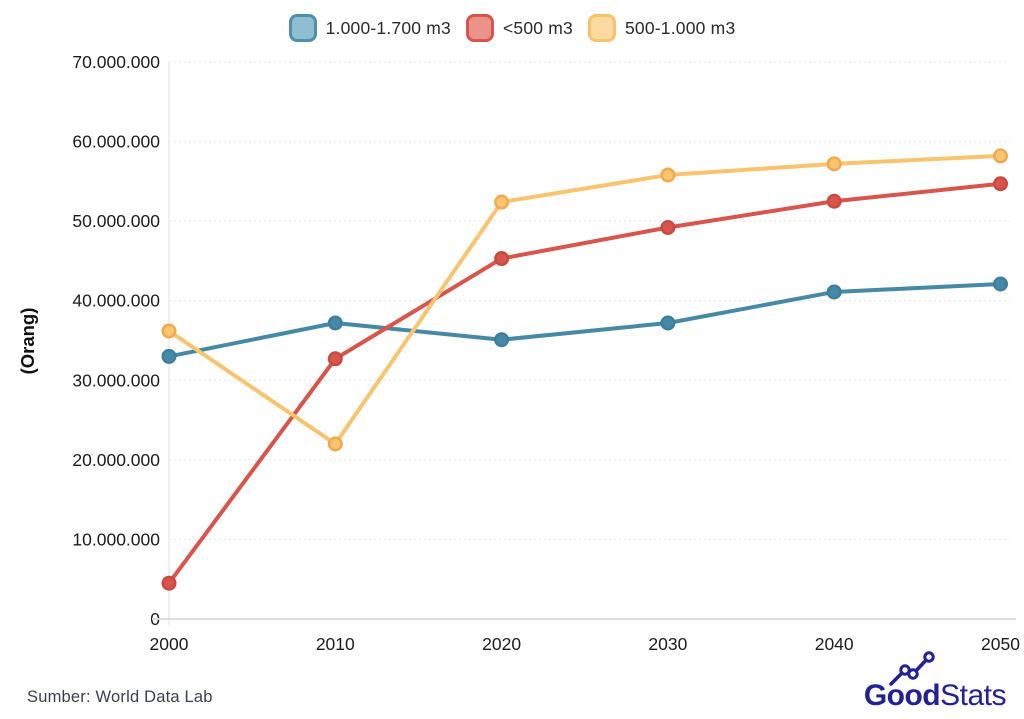  What do you see at coordinates (680, 27) in the screenshot?
I see `legend-label: 500-1.000 m3` at bounding box center [680, 27].